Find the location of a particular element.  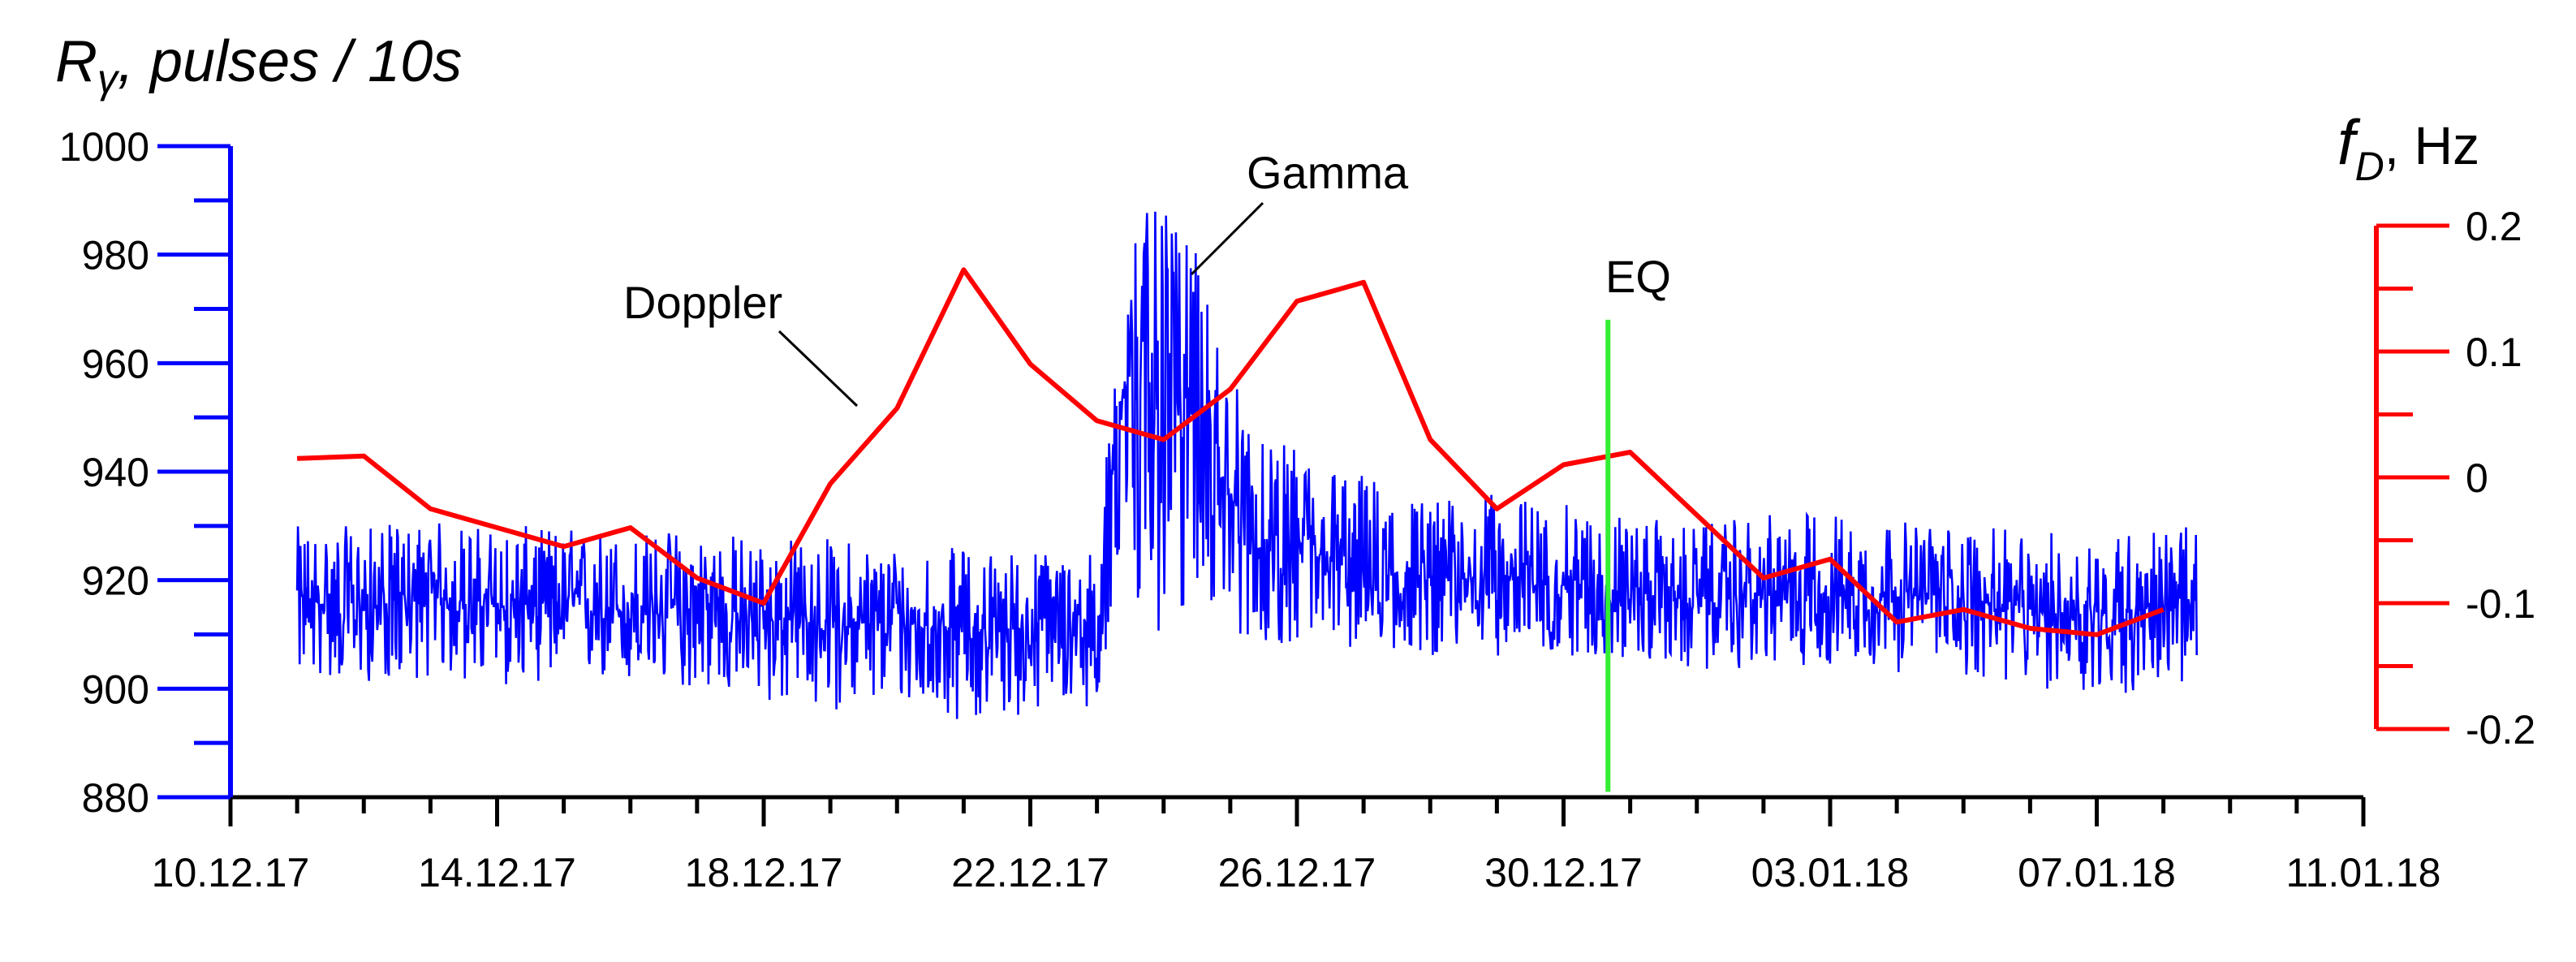

right-tick-label-3: 0.1 is located at coordinates (2494, 353).